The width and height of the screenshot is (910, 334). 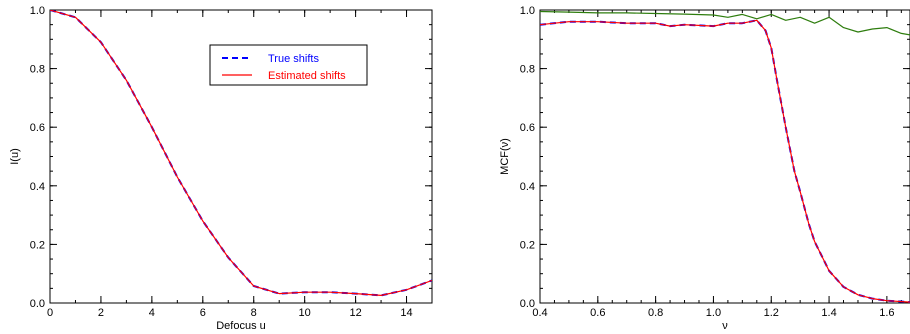 I want to click on x-tick-label: 10, so click(x=305, y=313).